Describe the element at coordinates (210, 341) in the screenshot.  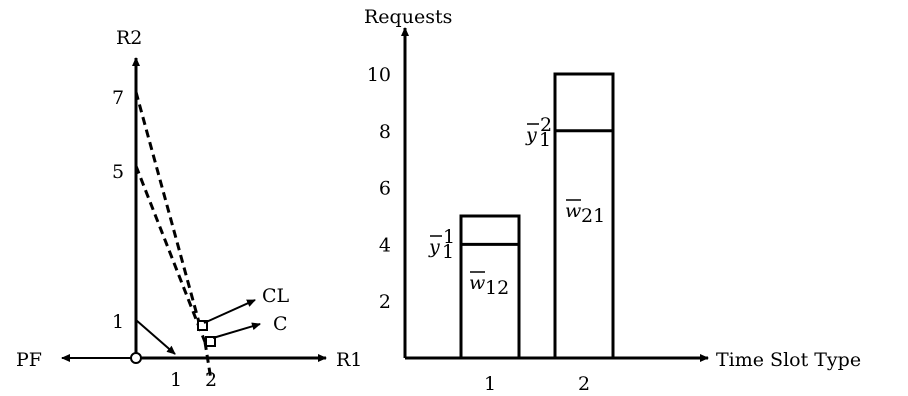
I see `c-point` at that location.